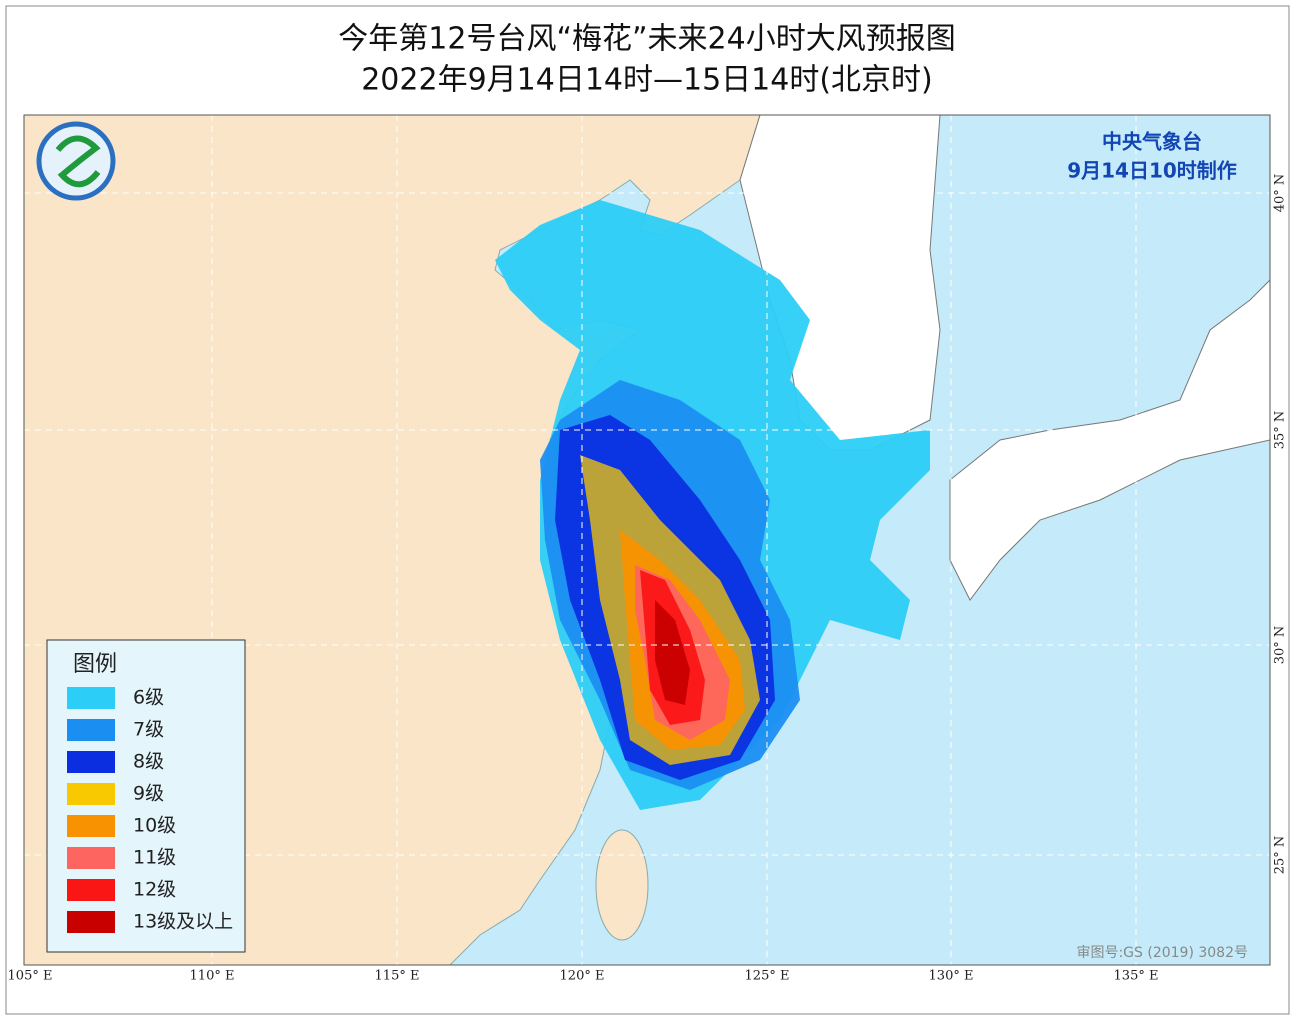 This screenshot has width=1295, height=1024. Describe the element at coordinates (582, 976) in the screenshot. I see `longitude-label: 120° E` at that location.